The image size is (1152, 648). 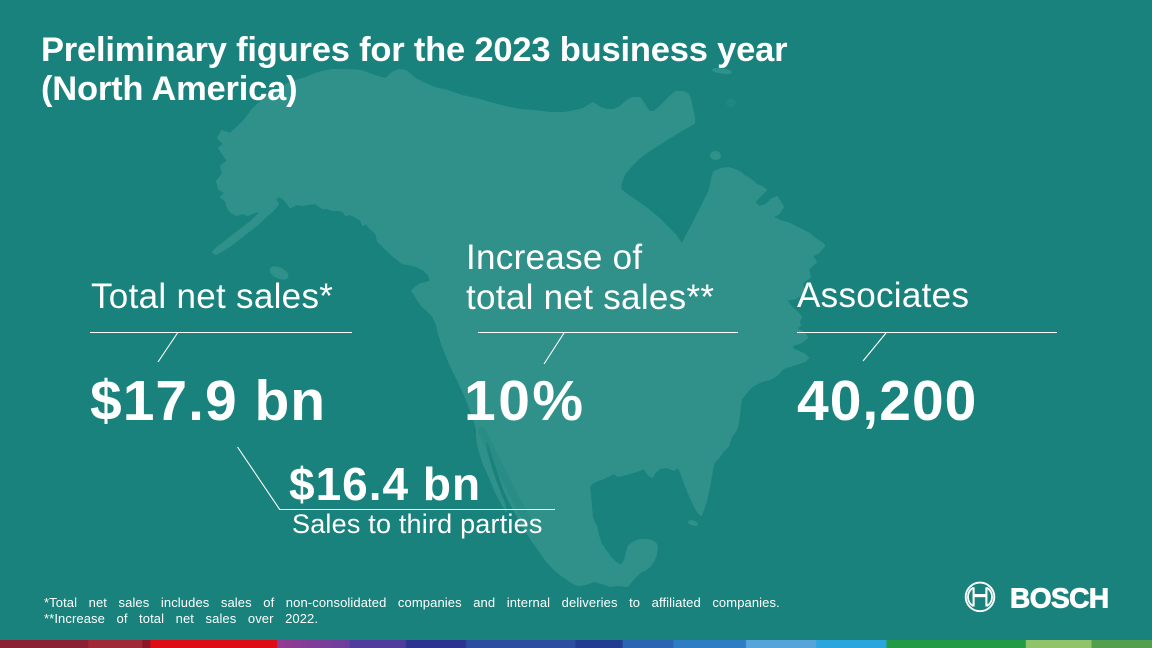 What do you see at coordinates (1059, 598) in the screenshot?
I see `svg-text: BOSCH` at bounding box center [1059, 598].